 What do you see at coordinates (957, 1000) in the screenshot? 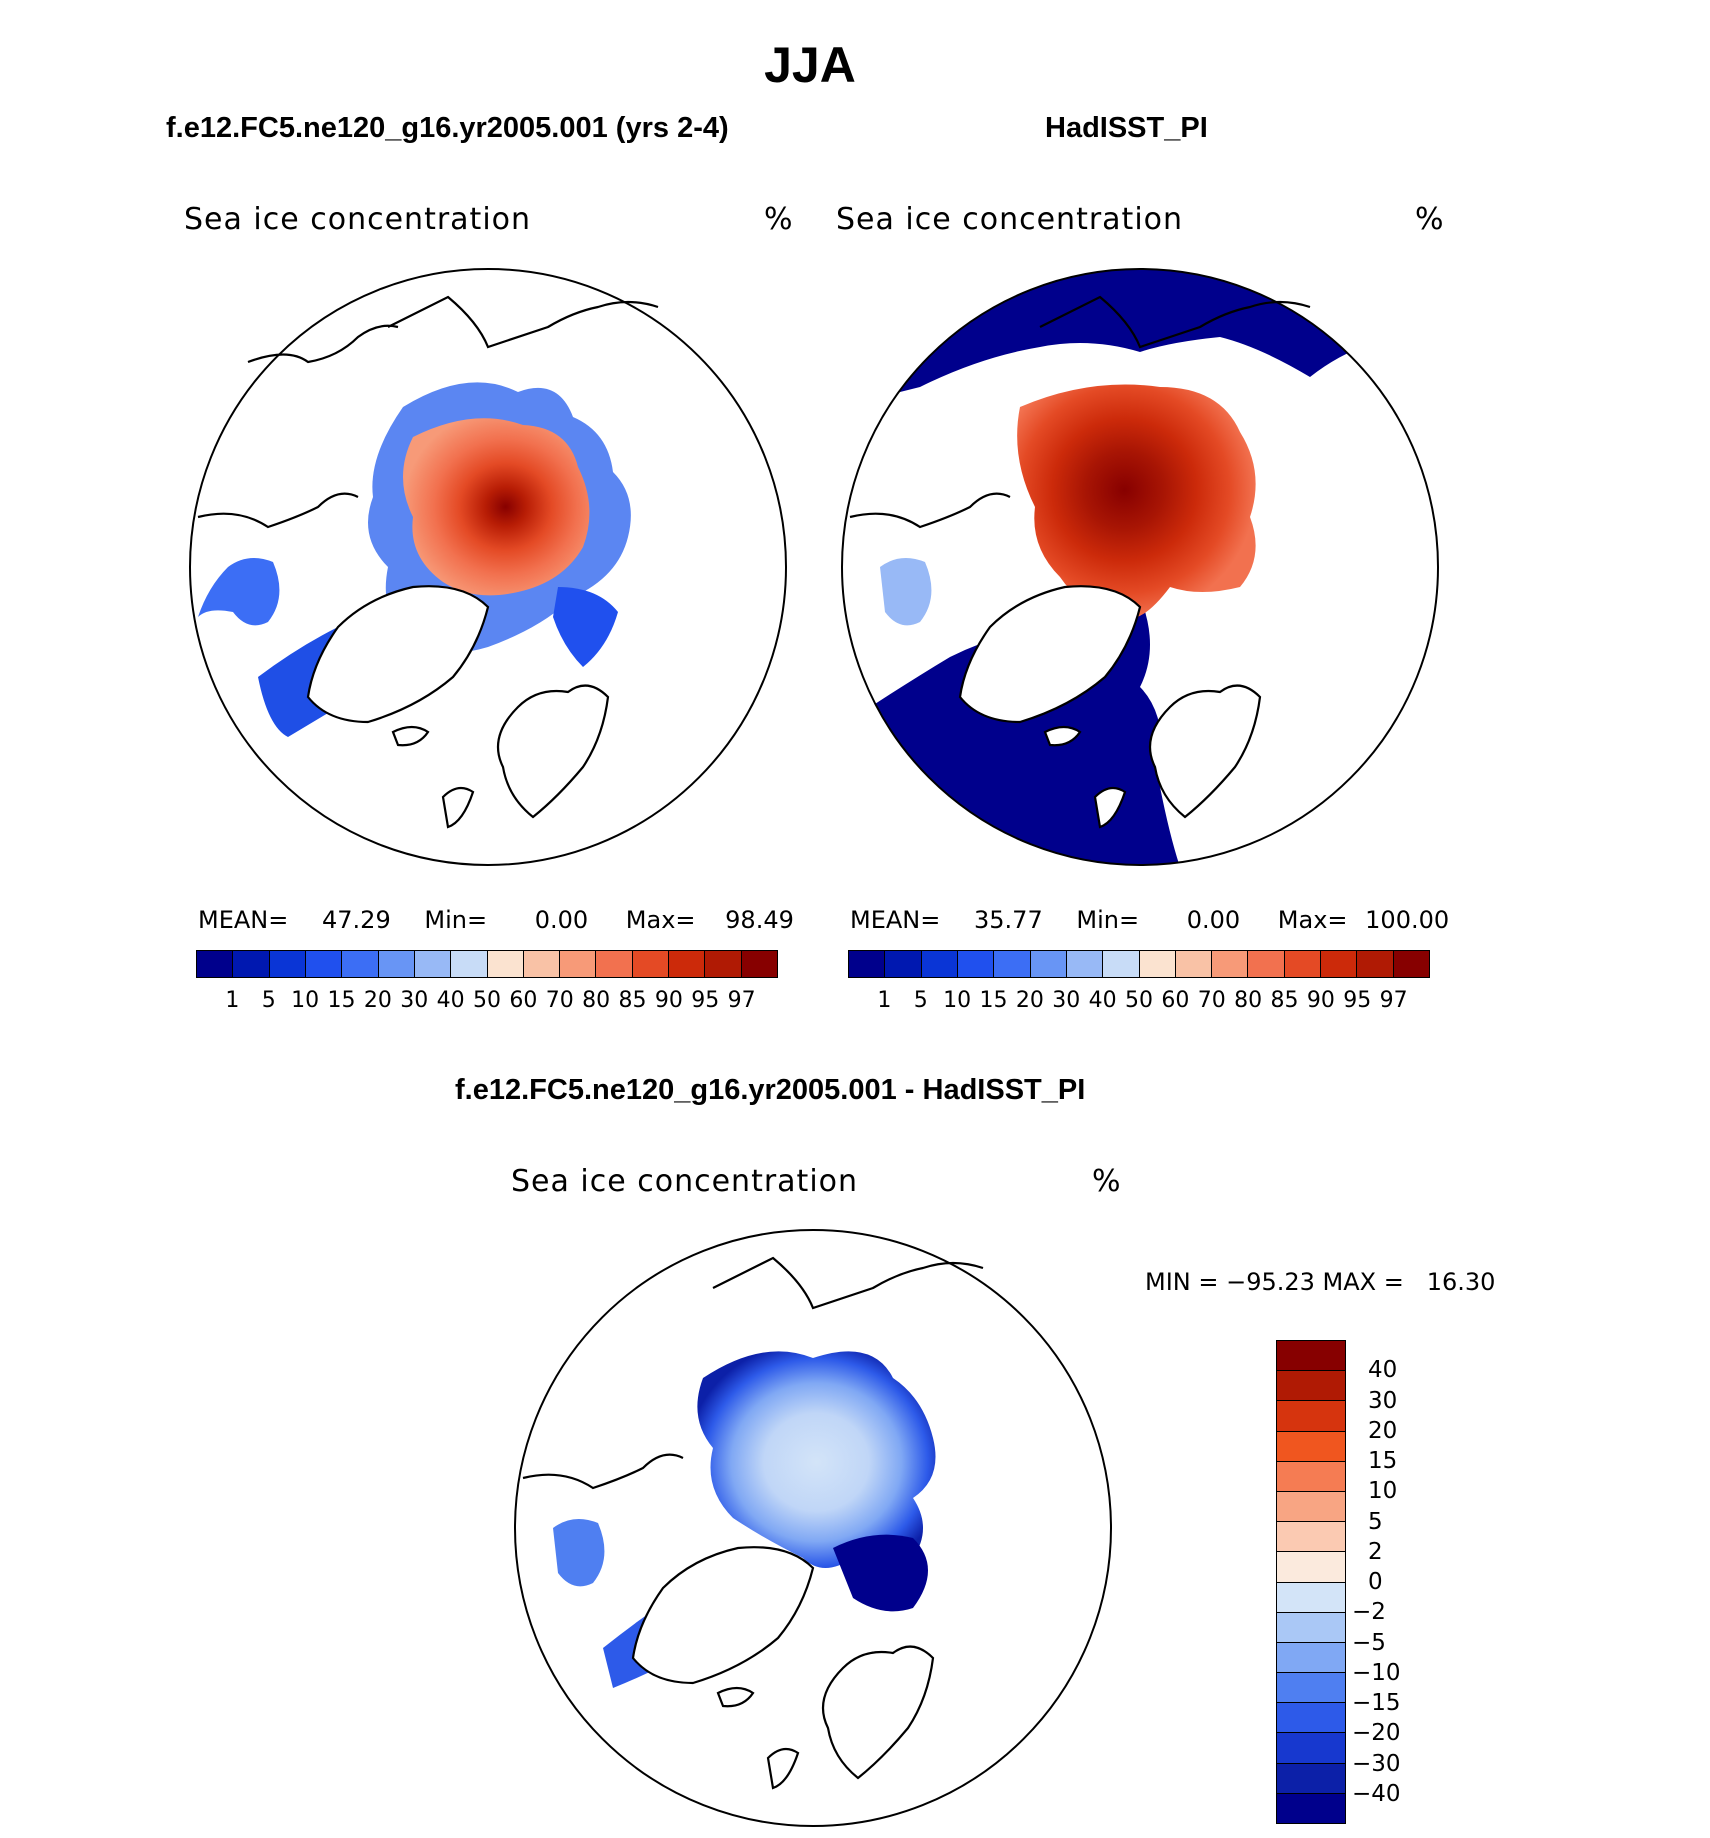
I see `obs-colorbar-tick-label: 10` at bounding box center [957, 1000].